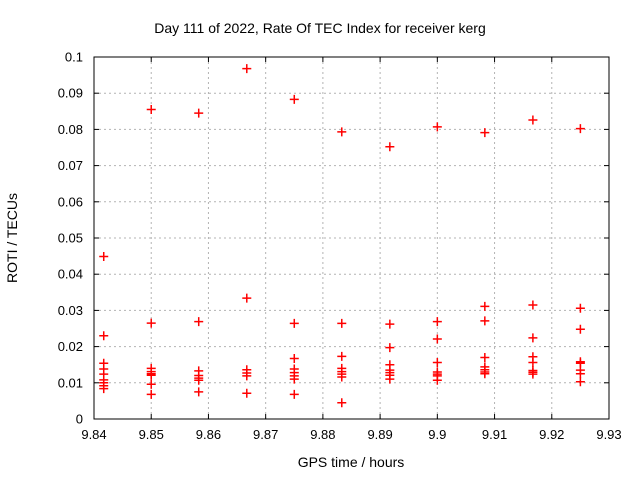  What do you see at coordinates (79, 419) in the screenshot?
I see `y-tick-label: 0` at bounding box center [79, 419].